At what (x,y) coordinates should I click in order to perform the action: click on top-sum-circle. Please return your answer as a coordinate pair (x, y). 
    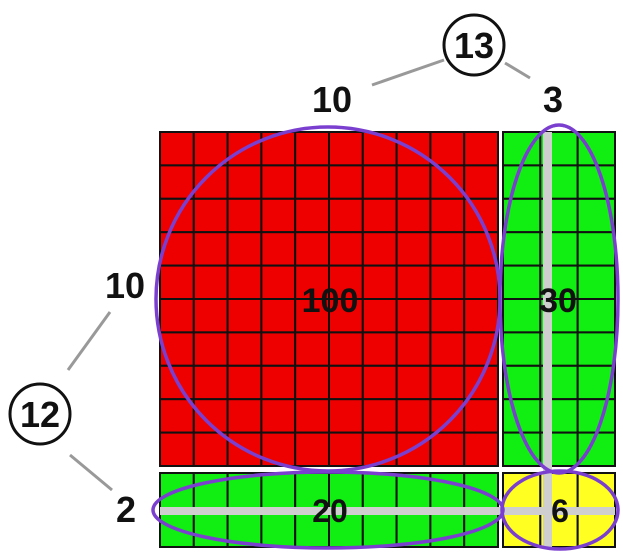
    Looking at the image, I should click on (474, 45).